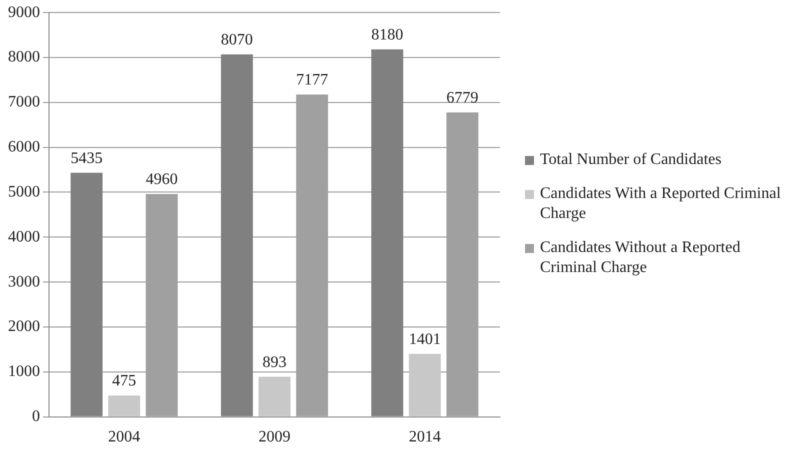 The width and height of the screenshot is (789, 450). Describe the element at coordinates (462, 98) in the screenshot. I see `data-label: 6779` at that location.